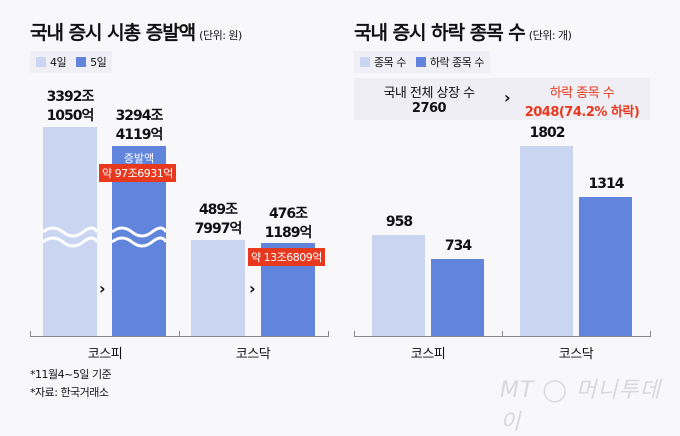  What do you see at coordinates (606, 184) in the screenshot?
I see `bar-value-label: 1314` at bounding box center [606, 184].